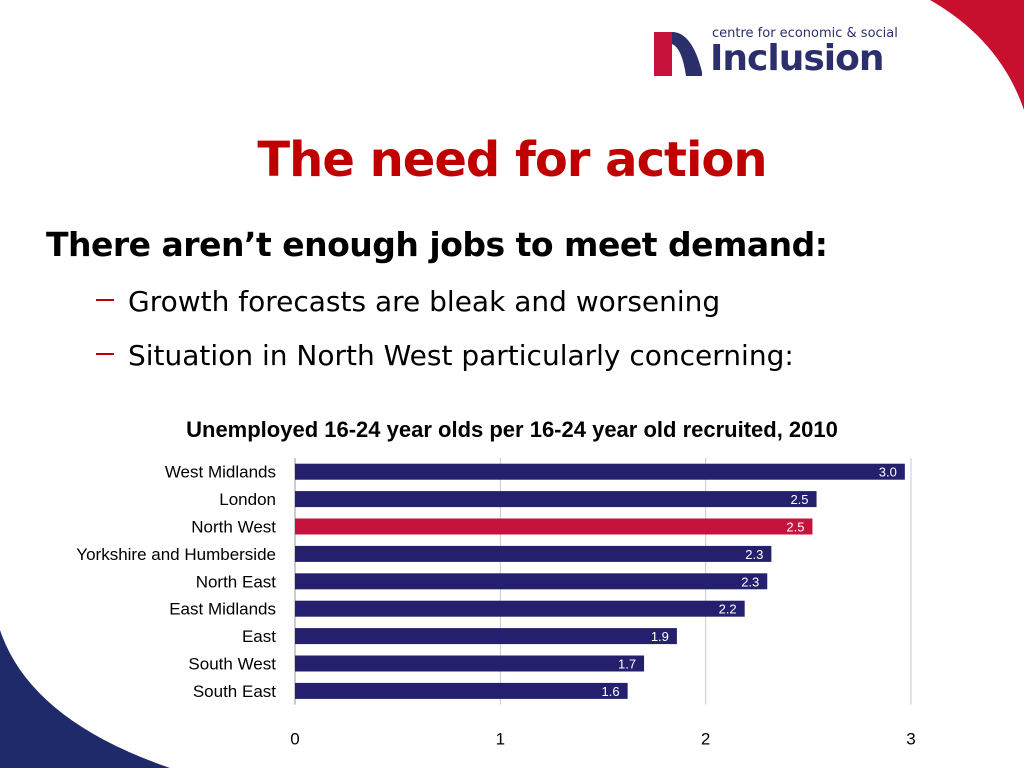 The image size is (1024, 768). What do you see at coordinates (500, 739) in the screenshot?
I see `x-tick-label: 1` at bounding box center [500, 739].